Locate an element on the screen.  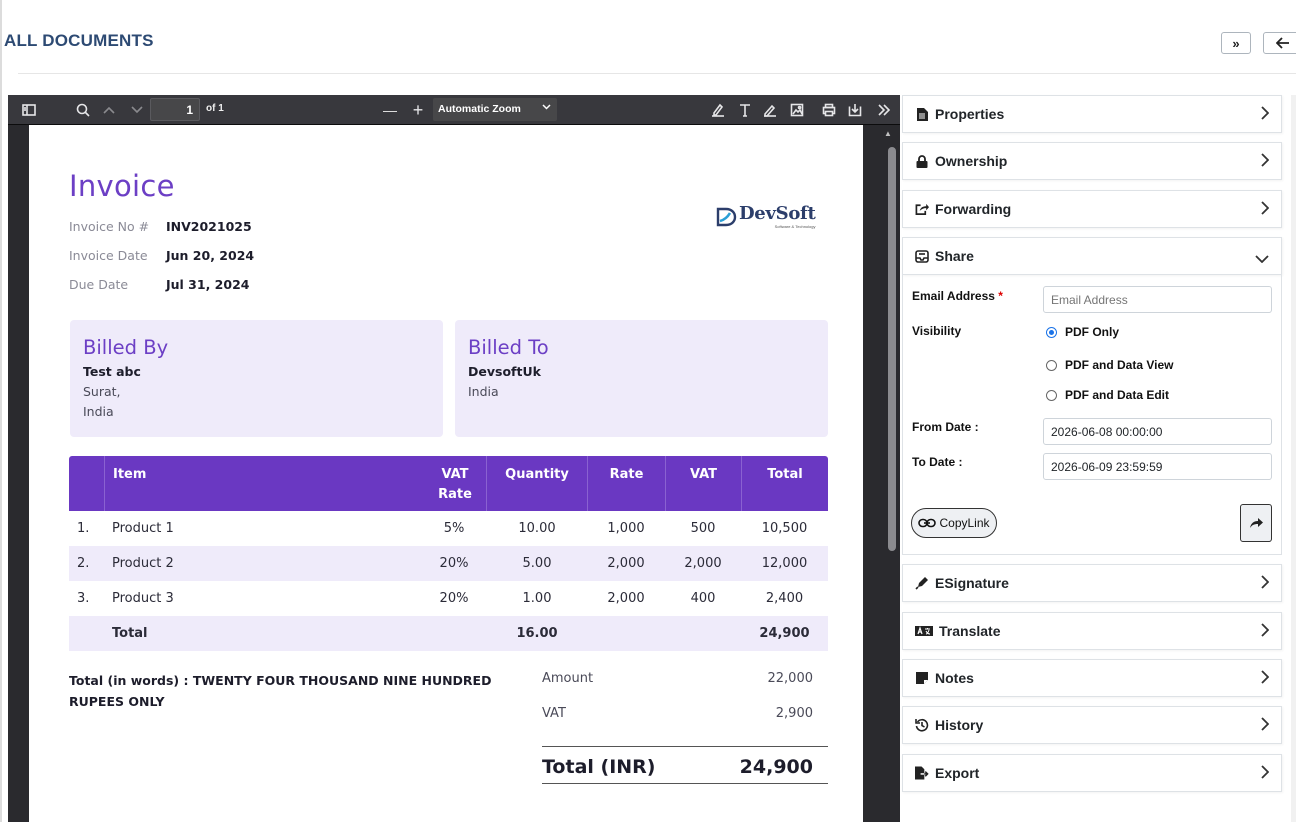
radio-icon is located at coordinates (1051, 365).